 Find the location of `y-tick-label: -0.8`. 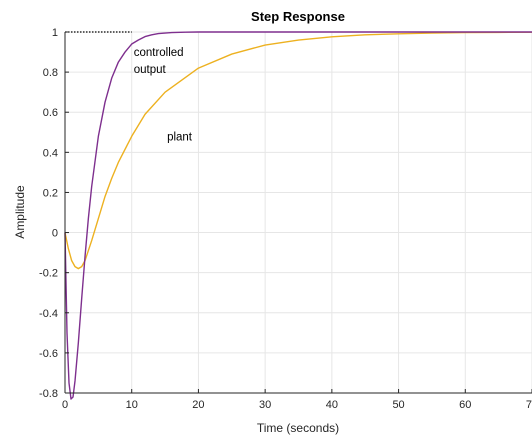

y-tick-label: -0.8 is located at coordinates (48, 394).